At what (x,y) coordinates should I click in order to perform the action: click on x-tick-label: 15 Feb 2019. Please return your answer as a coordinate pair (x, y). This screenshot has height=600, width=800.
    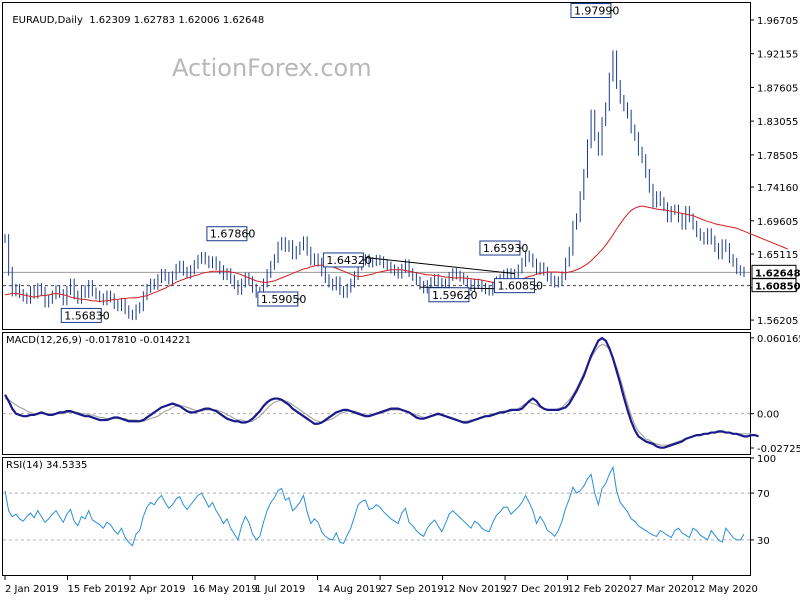
    Looking at the image, I should click on (99, 589).